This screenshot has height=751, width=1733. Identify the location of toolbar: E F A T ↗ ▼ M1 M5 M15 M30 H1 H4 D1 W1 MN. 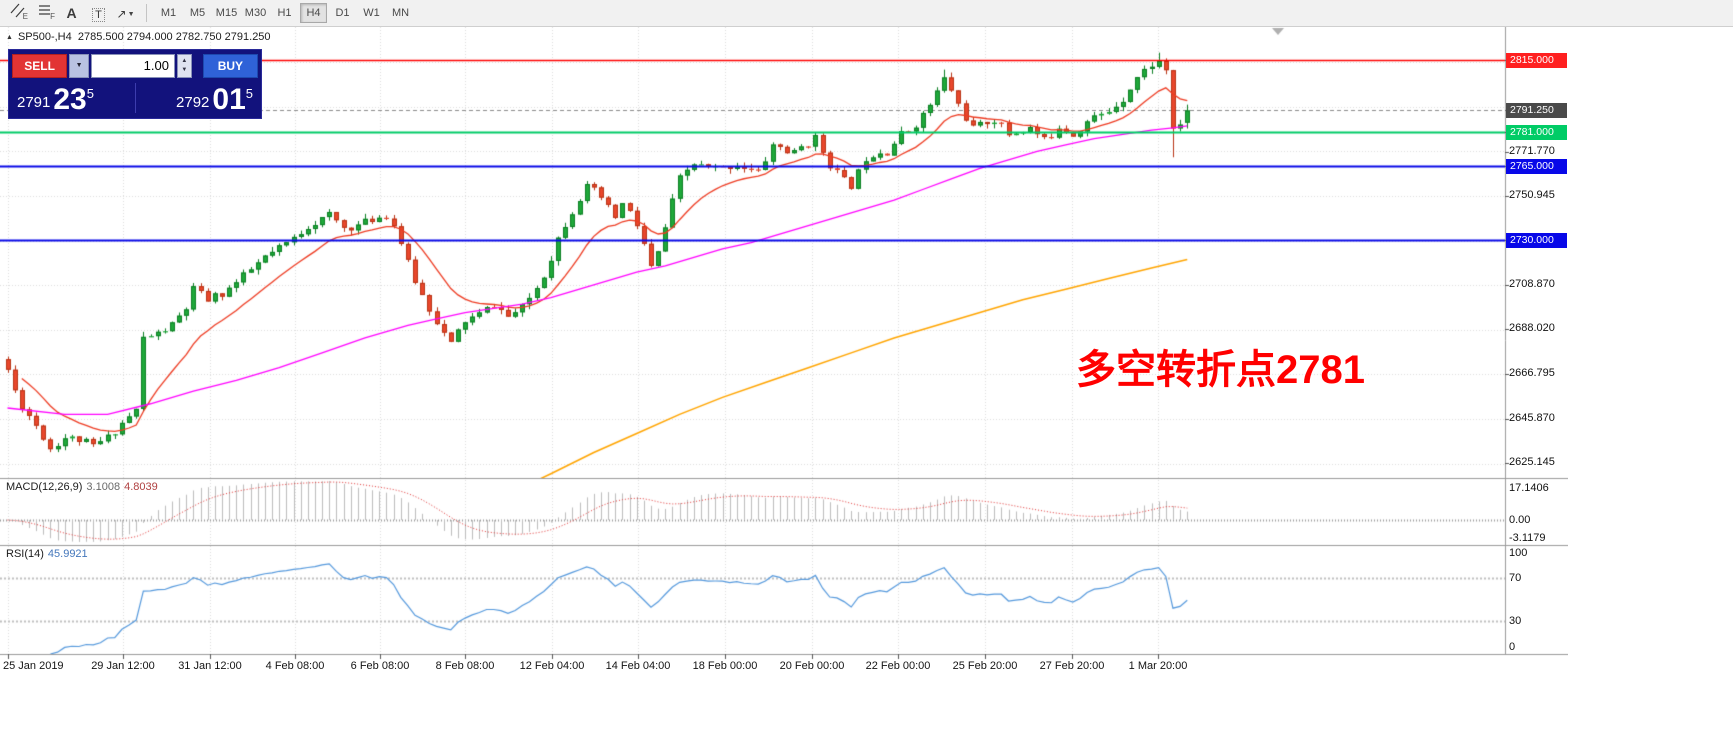
(866, 13).